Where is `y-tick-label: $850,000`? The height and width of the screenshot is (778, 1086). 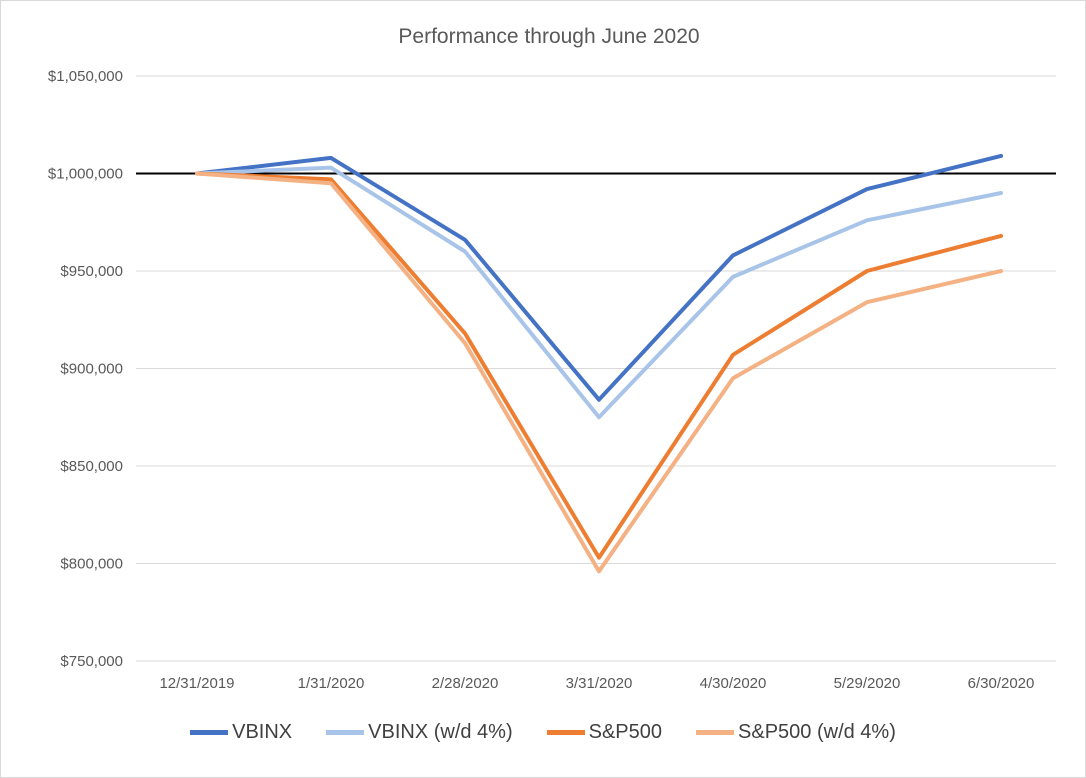
y-tick-label: $850,000 is located at coordinates (91, 466).